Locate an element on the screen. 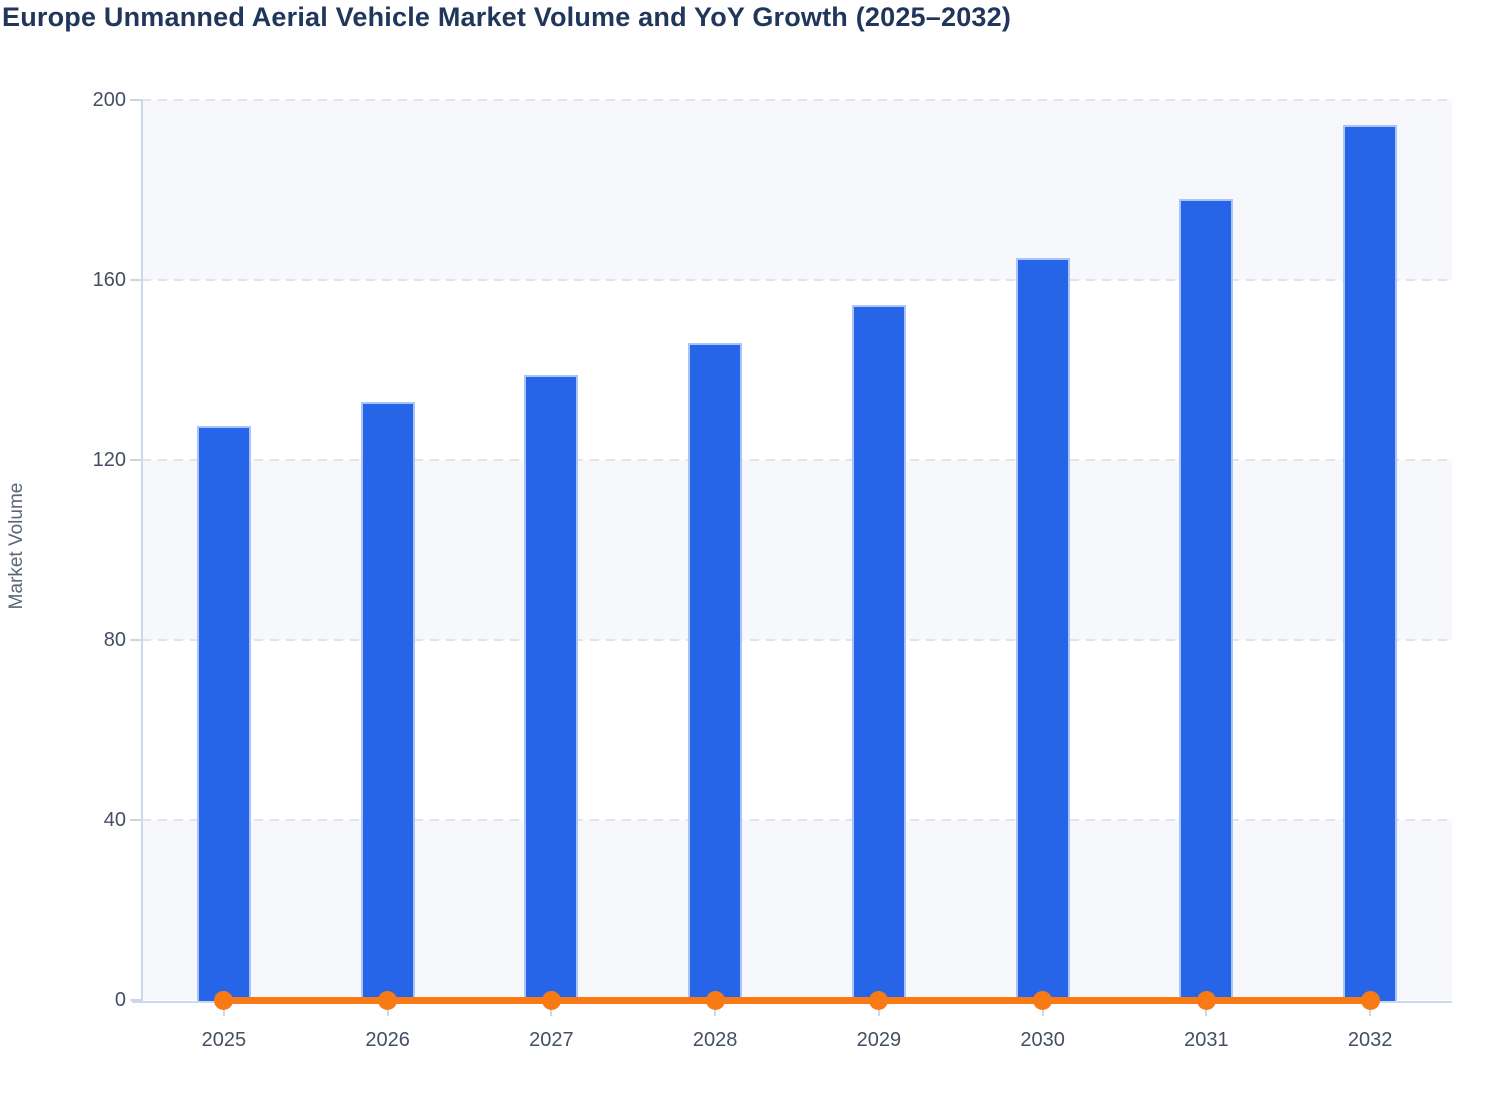 The height and width of the screenshot is (1120, 1508). x-tick-label-2026: 2026 is located at coordinates (387, 1040).